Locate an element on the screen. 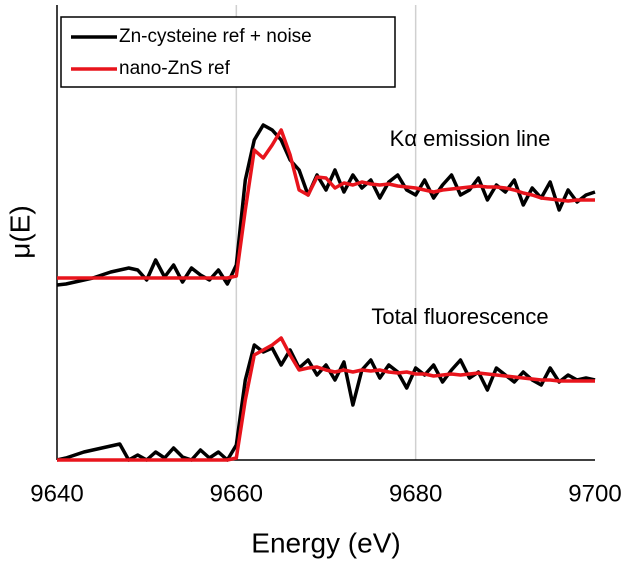  legend: Zn-cysteine ref + noise nano-ZnS ref is located at coordinates (228, 52).